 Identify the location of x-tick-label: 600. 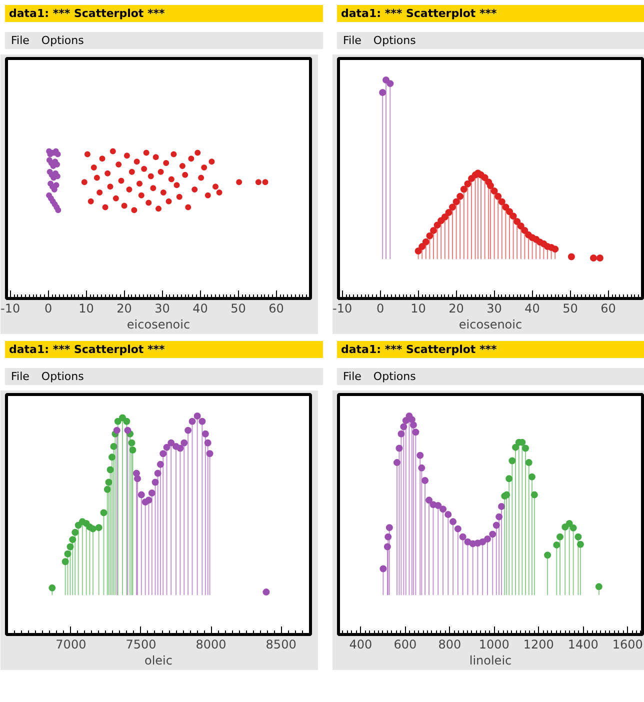
(405, 645).